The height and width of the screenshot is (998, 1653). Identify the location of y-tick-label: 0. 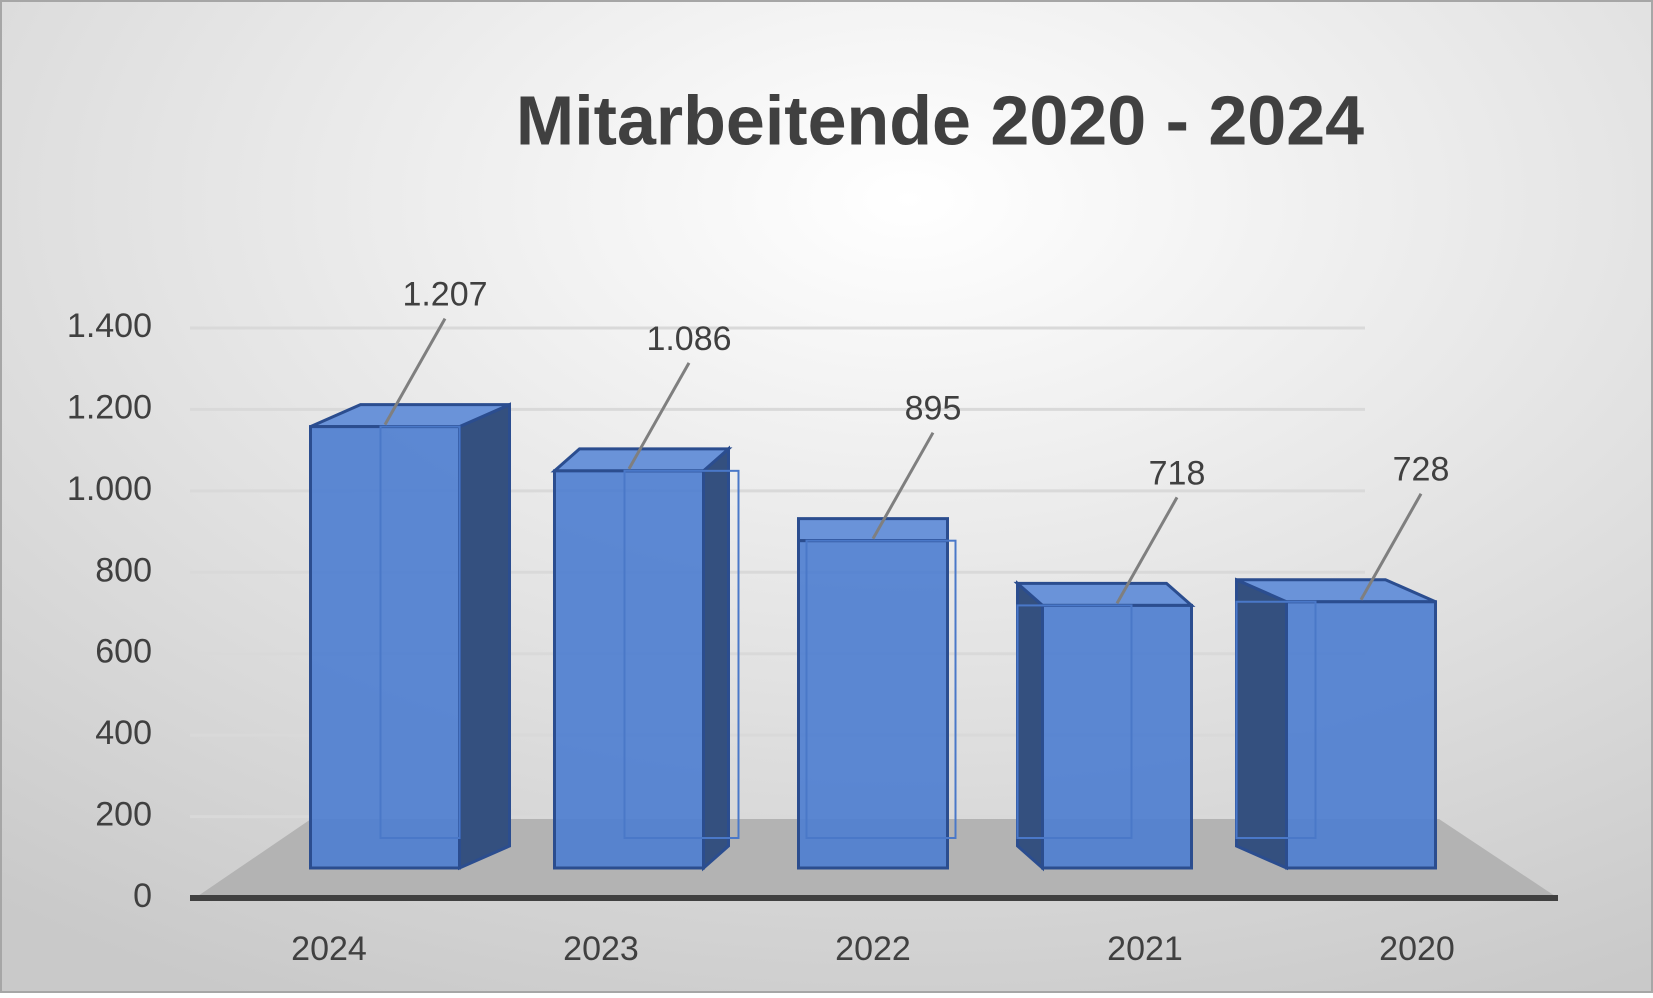
(142, 896).